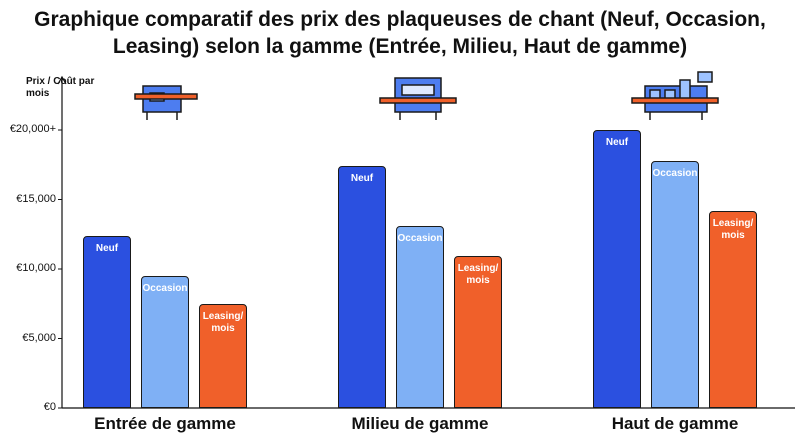  I want to click on y-tick-label: €15,000, so click(36, 198).